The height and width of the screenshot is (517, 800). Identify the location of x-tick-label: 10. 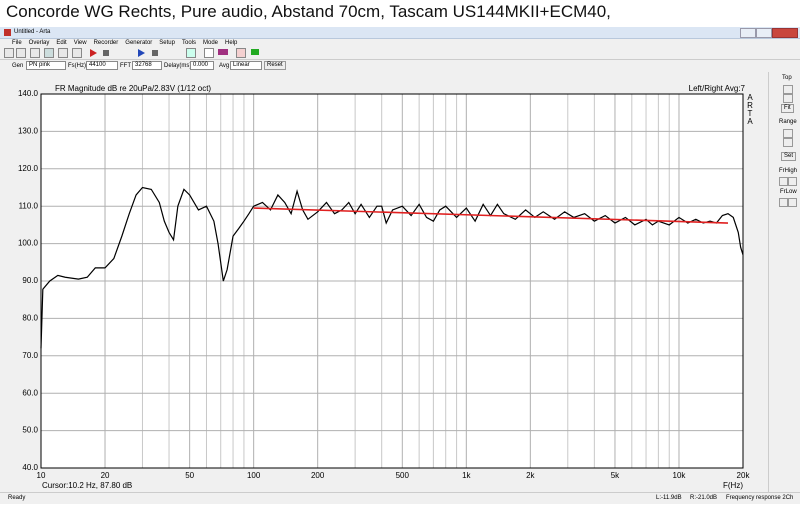
(41, 475).